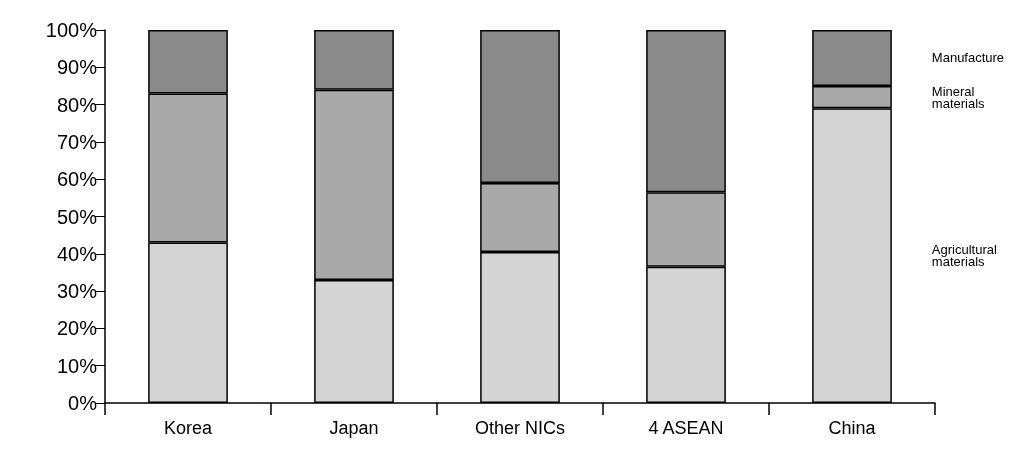 The width and height of the screenshot is (1033, 455). Describe the element at coordinates (77, 365) in the screenshot. I see `y-tick-label: 10%` at that location.